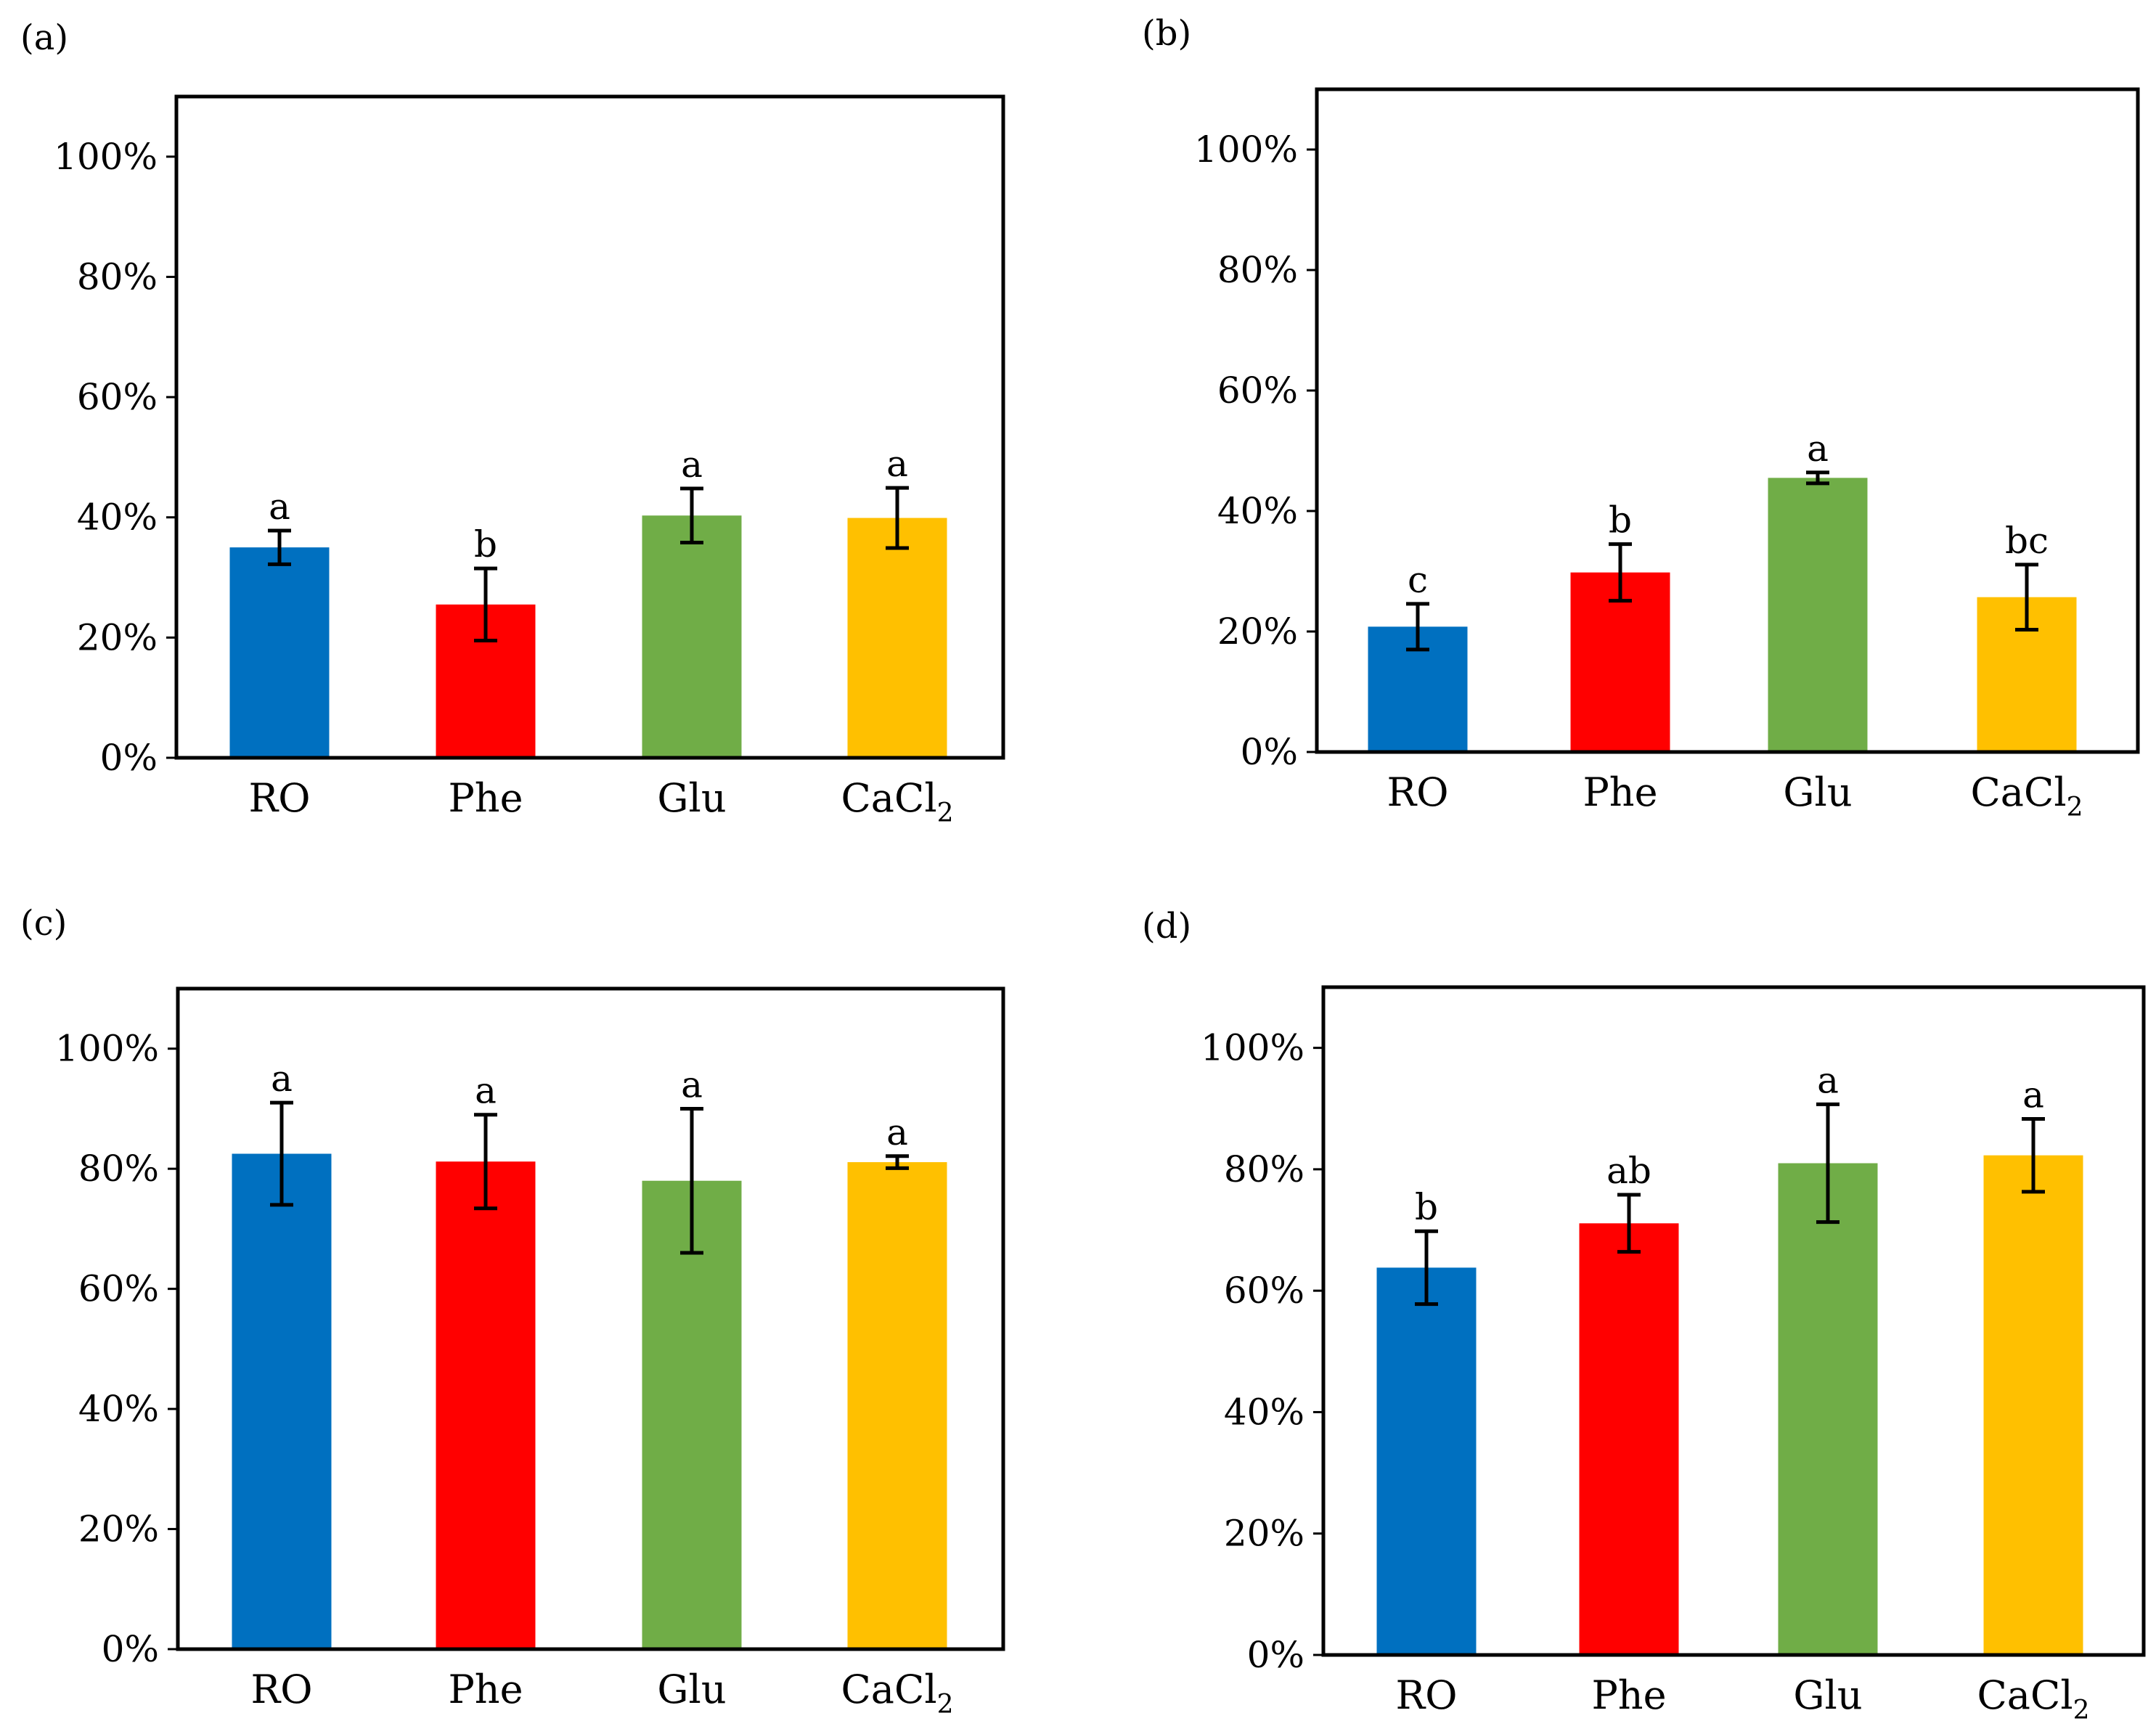 The image size is (2156, 1721). I want to click on panel-label: (b), so click(1167, 33).